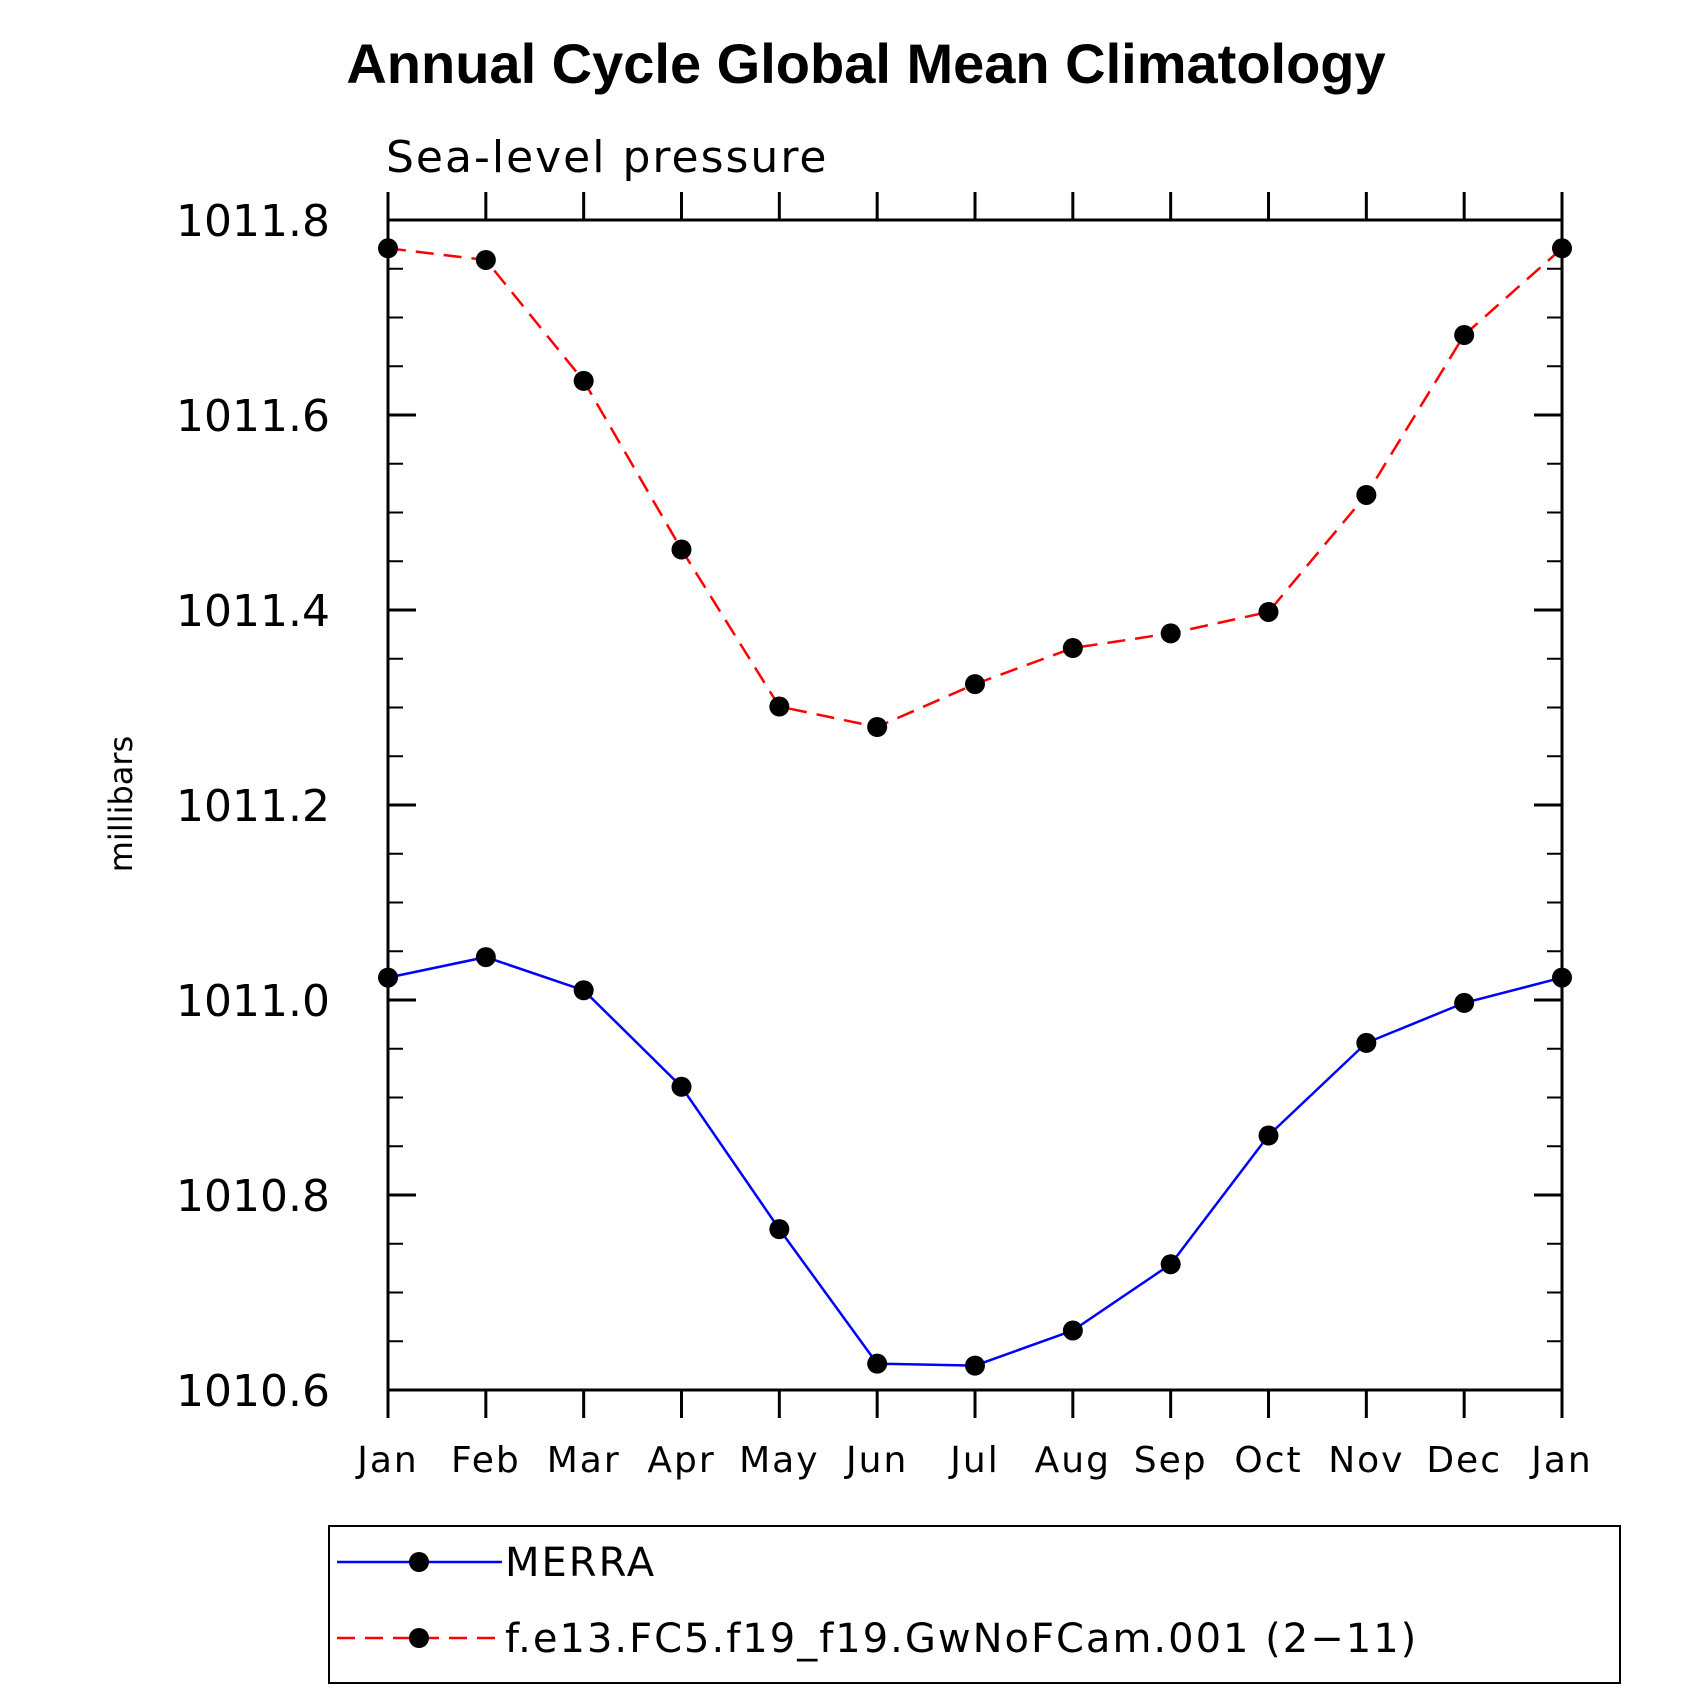 The image size is (1702, 1702). Describe the element at coordinates (607, 157) in the screenshot. I see `chart-subtitle: Sea-level pressure` at that location.